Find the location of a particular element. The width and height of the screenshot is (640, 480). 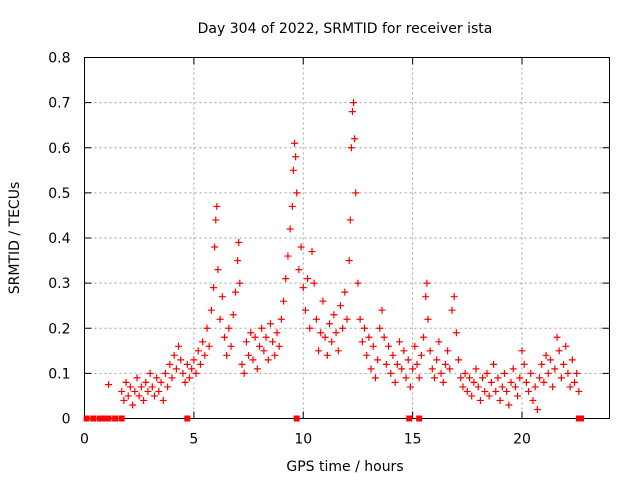

y-axis-label: SRMTID / TECUs is located at coordinates (15, 238).